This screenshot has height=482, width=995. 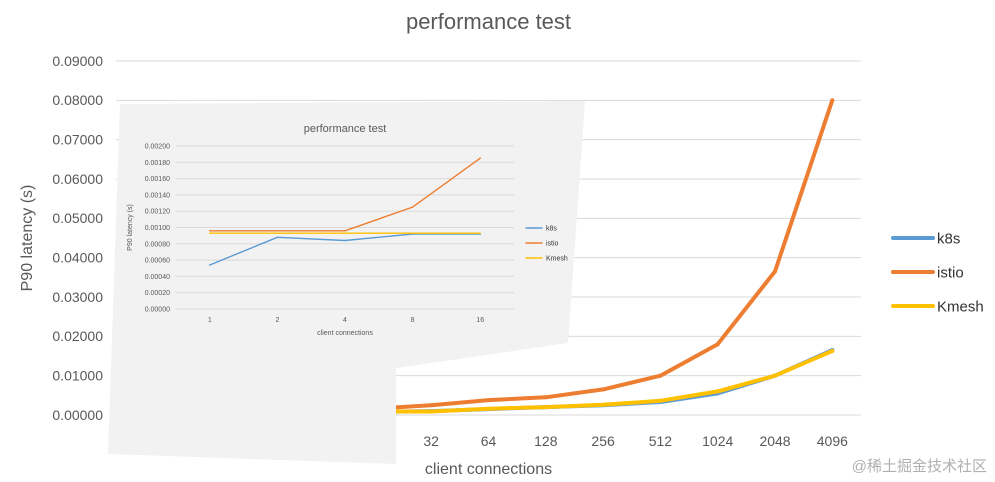 I want to click on y-tick-label: 0.00100, so click(x=157, y=228).